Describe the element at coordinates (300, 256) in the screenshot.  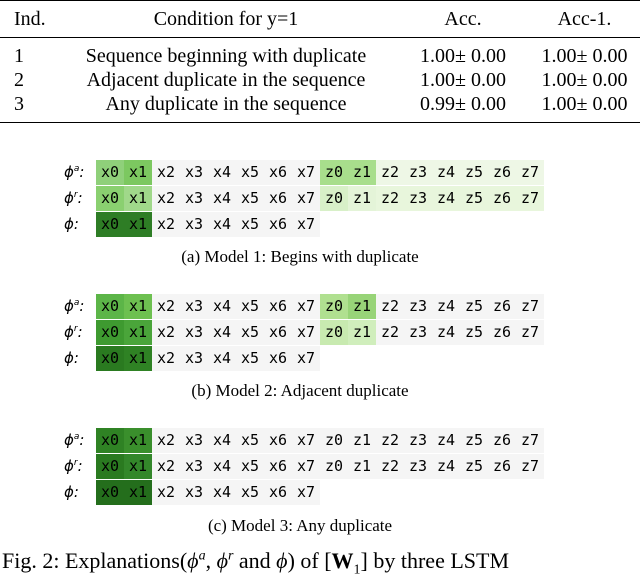
I see `panel-caption: (a) Model 1: Begins with duplicate` at that location.